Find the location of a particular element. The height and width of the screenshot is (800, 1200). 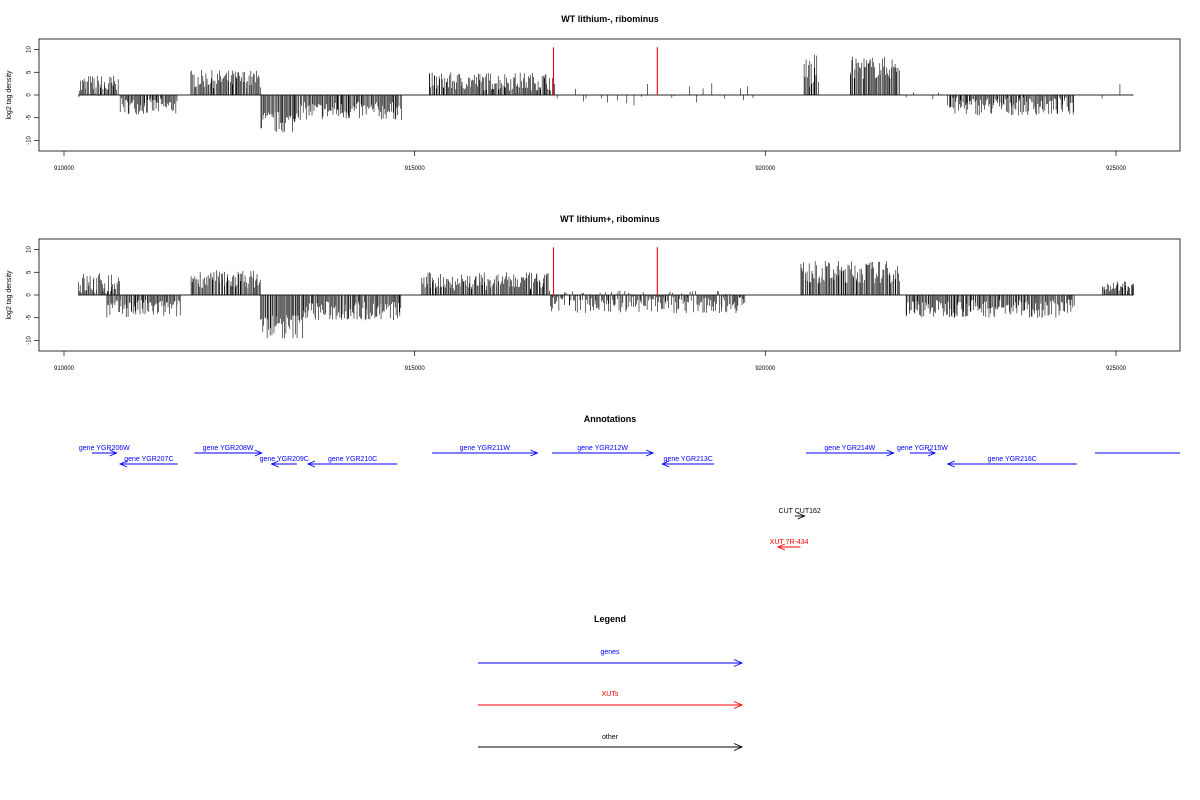

legend-title: Legend is located at coordinates (610, 619).